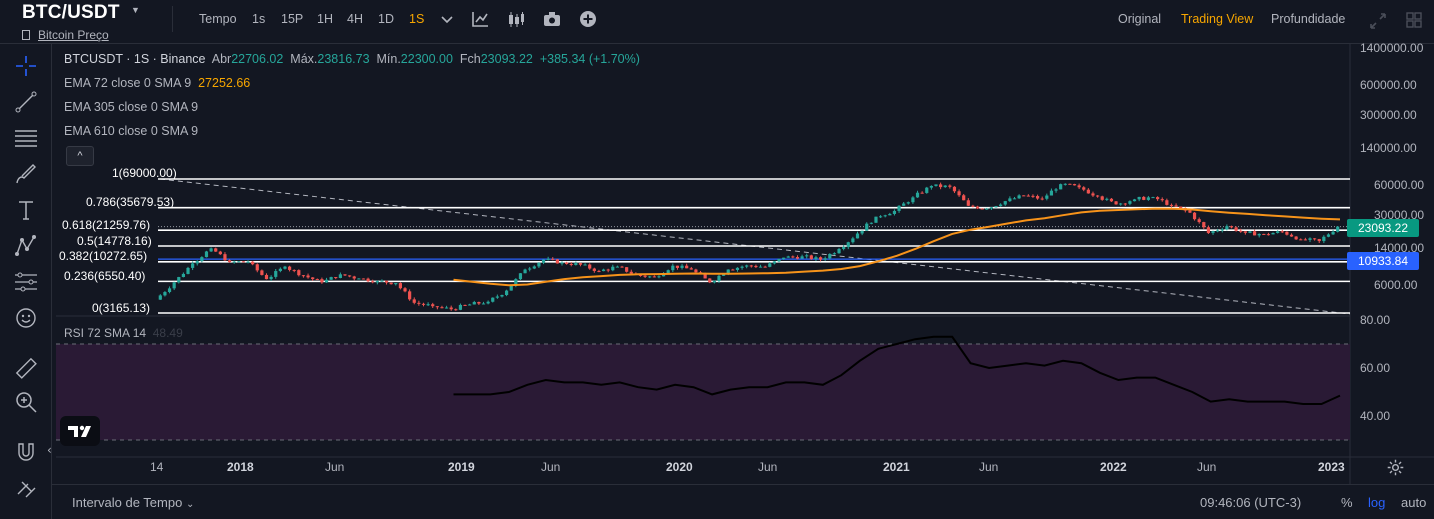 This screenshot has width=1434, height=519. Describe the element at coordinates (26, 174) in the screenshot. I see `brush-icon` at that location.